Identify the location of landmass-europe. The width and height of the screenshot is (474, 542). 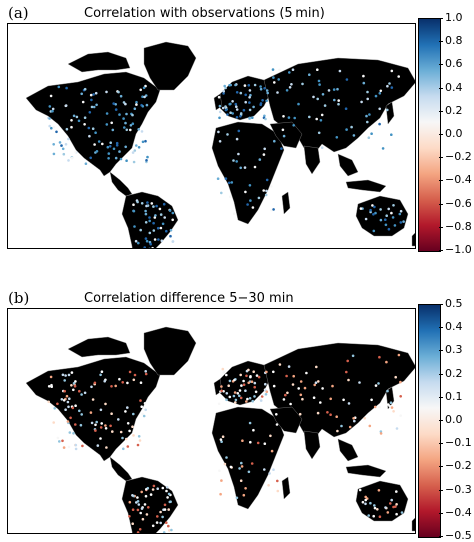
(245, 98).